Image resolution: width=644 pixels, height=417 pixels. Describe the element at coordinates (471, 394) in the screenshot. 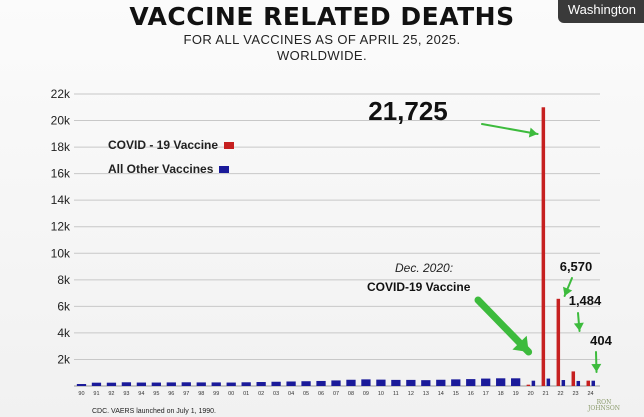

I see `x-tick-label: 16` at that location.